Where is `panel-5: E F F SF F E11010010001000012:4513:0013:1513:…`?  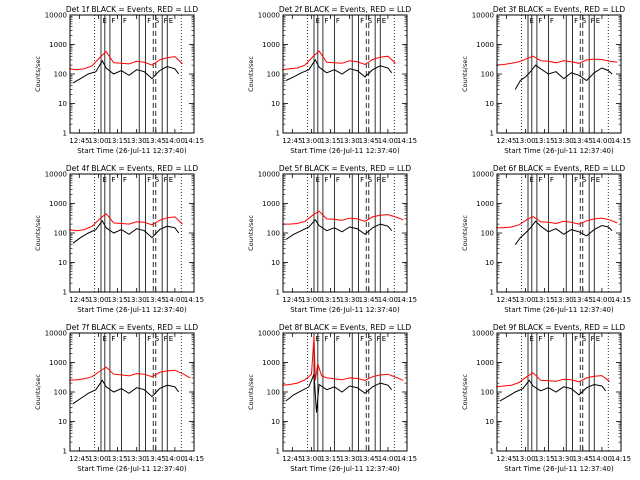 panel-5: E F F SF F E11010010001000012:4513:0013:1513:… is located at coordinates (332, 239).